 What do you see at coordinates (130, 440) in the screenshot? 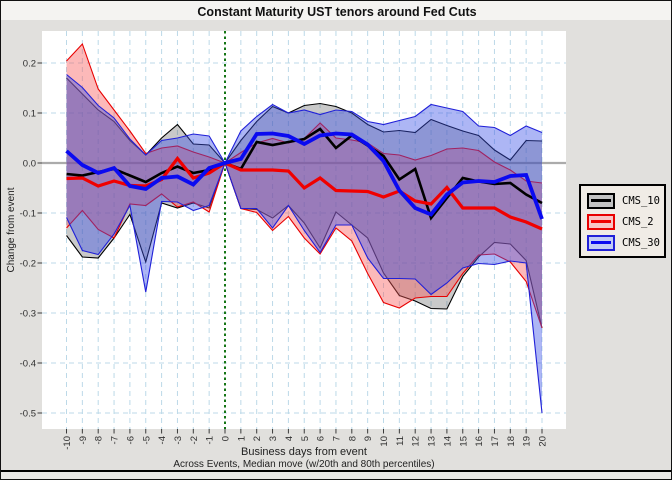
I see `x-tick-label: -6` at bounding box center [130, 440].